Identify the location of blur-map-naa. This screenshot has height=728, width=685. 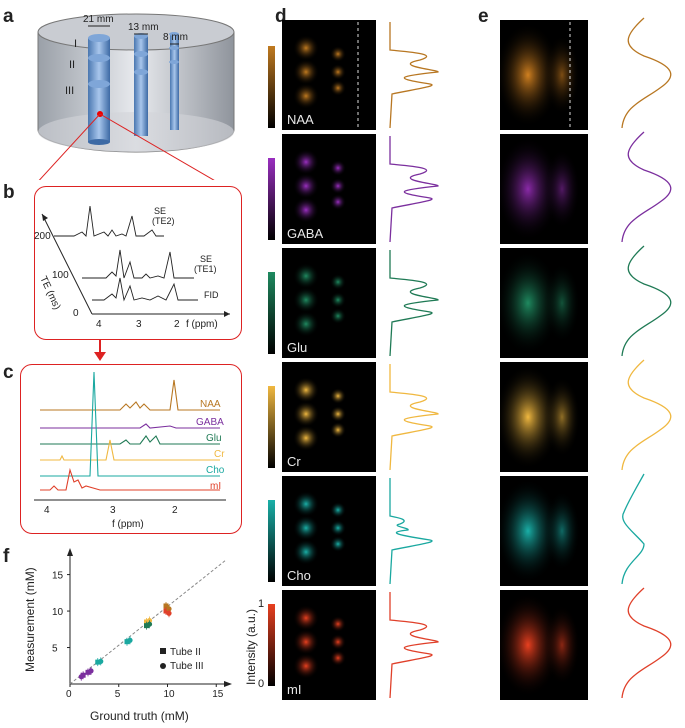
(544, 75).